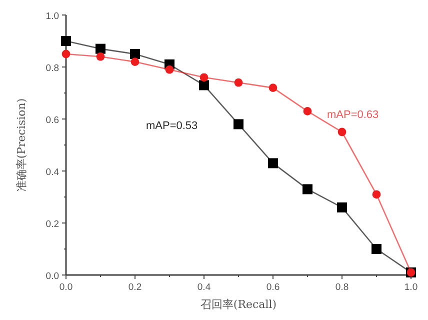 The image size is (428, 320). I want to click on x-tick-label: 1.0, so click(411, 287).